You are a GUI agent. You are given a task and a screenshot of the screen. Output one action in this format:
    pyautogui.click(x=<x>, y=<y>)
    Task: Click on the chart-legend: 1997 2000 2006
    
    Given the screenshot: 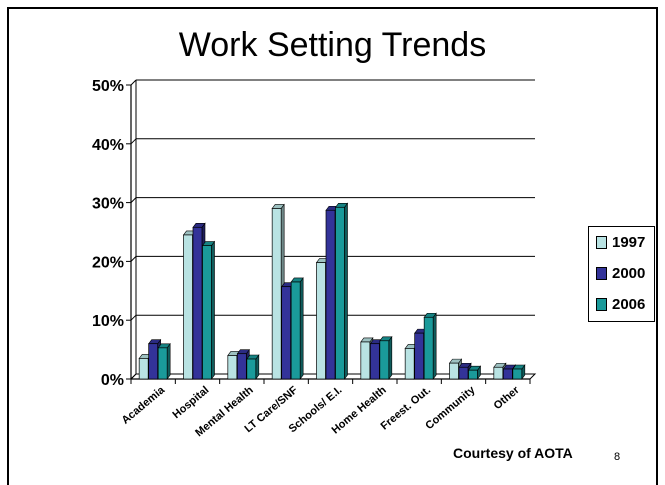 What is the action you would take?
    pyautogui.click(x=621, y=274)
    